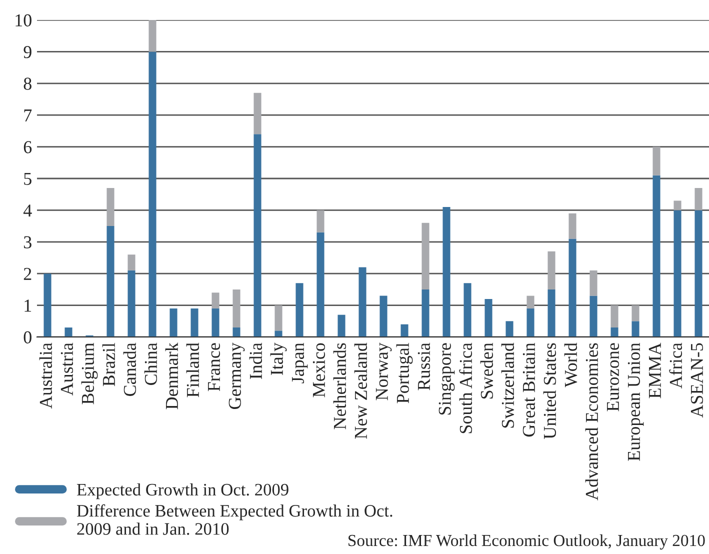 The image size is (709, 554). Describe the element at coordinates (182, 491) in the screenshot. I see `legend-label: Expected Growth in Oct. 2009` at that location.